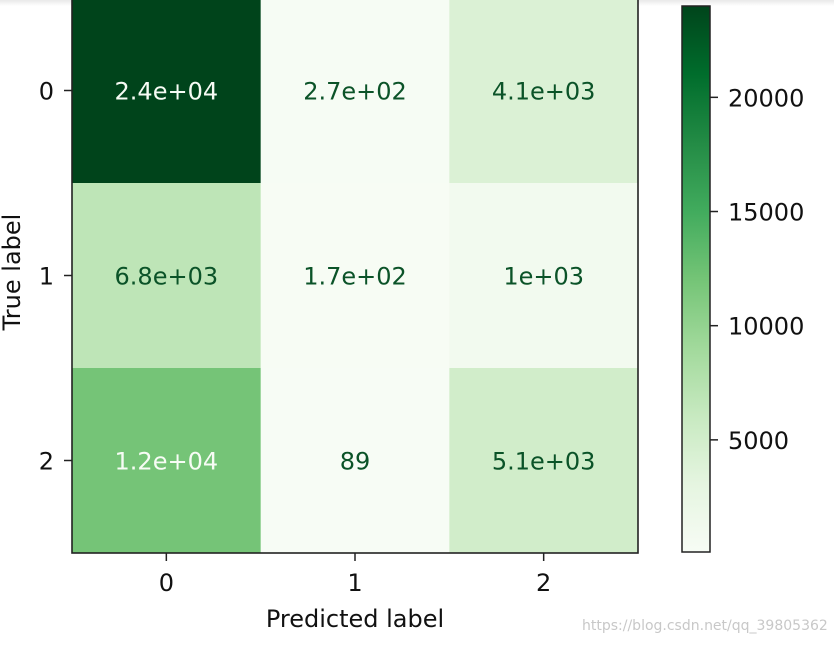 The image size is (834, 646). What do you see at coordinates (696, 279) in the screenshot?
I see `colorbar` at bounding box center [696, 279].